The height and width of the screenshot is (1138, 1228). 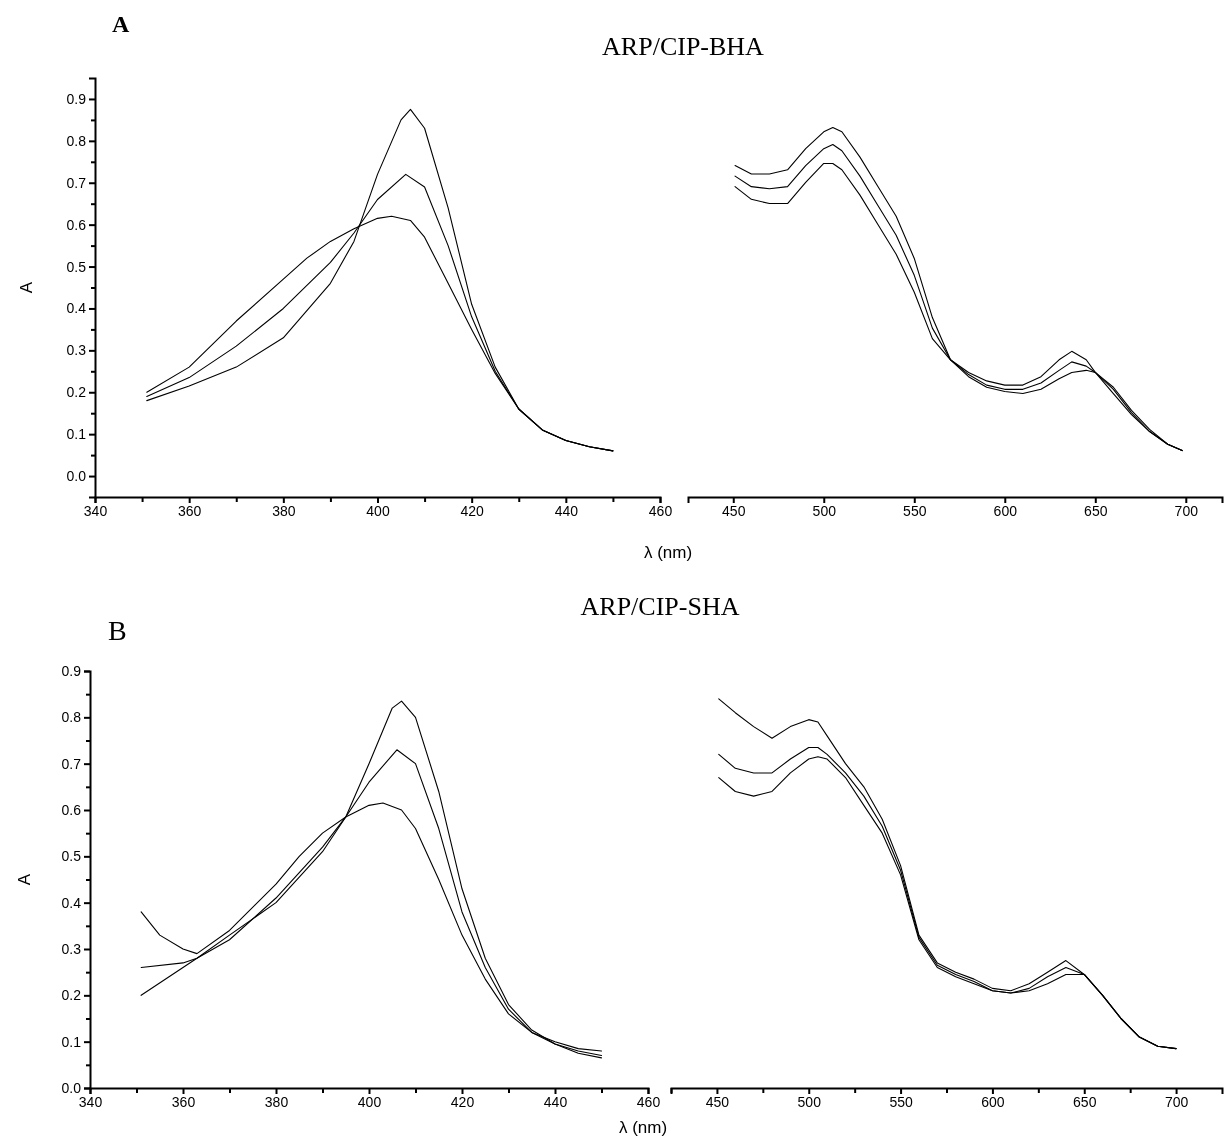 I want to click on chart-title: ARP/CIP-SHA, so click(x=660, y=606).